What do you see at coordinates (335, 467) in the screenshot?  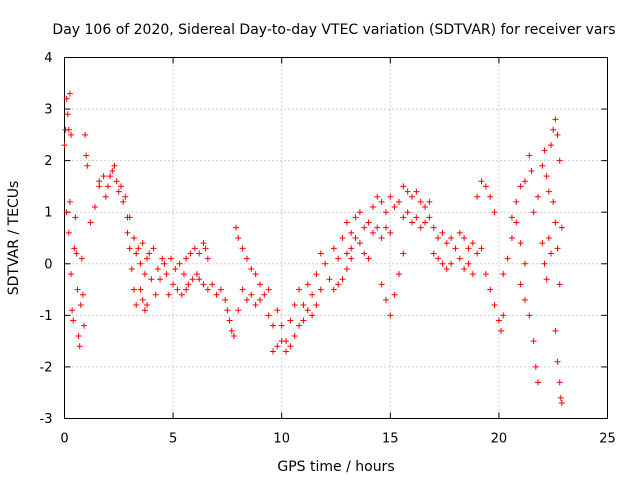 I see `x-axis-label: GPS time / hours` at bounding box center [335, 467].